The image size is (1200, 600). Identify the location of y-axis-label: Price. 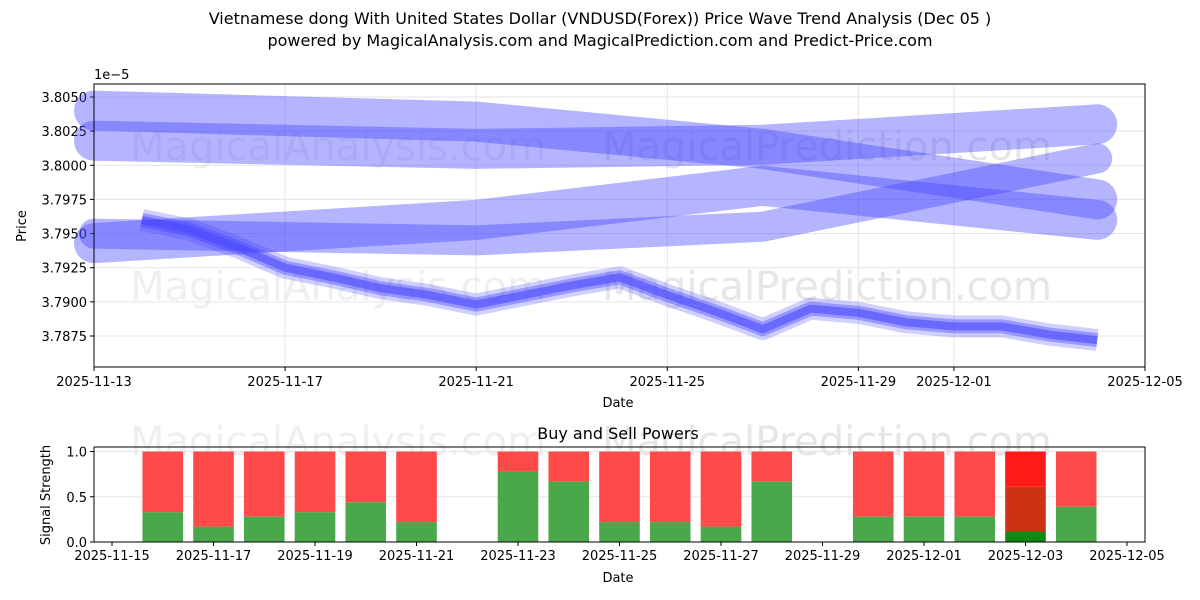
(22, 226).